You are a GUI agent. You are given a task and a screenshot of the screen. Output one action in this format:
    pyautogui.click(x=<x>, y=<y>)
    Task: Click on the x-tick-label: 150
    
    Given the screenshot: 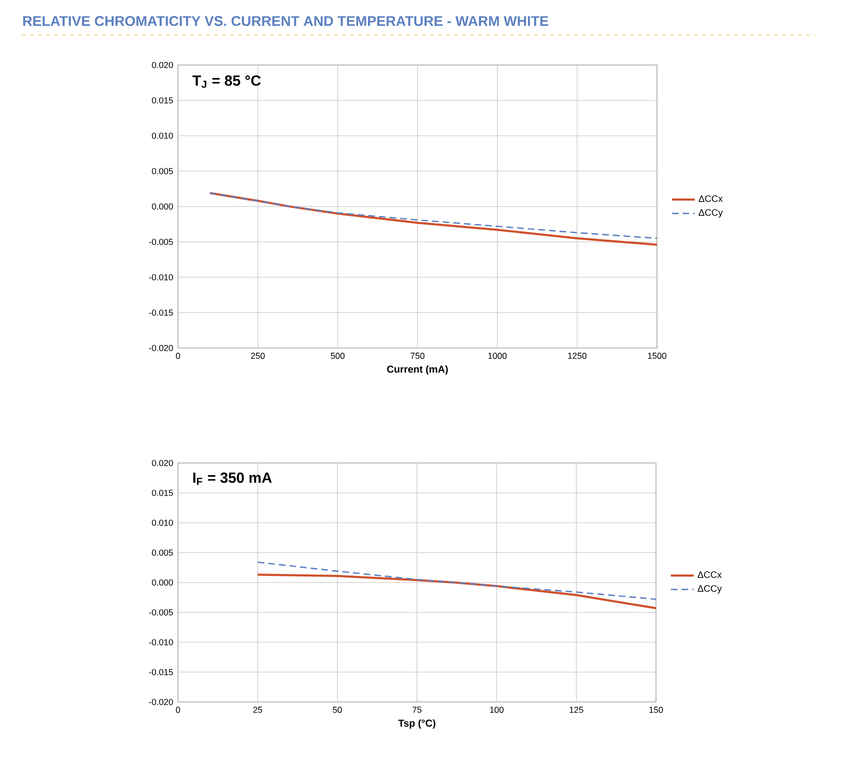 What is the action you would take?
    pyautogui.click(x=656, y=709)
    